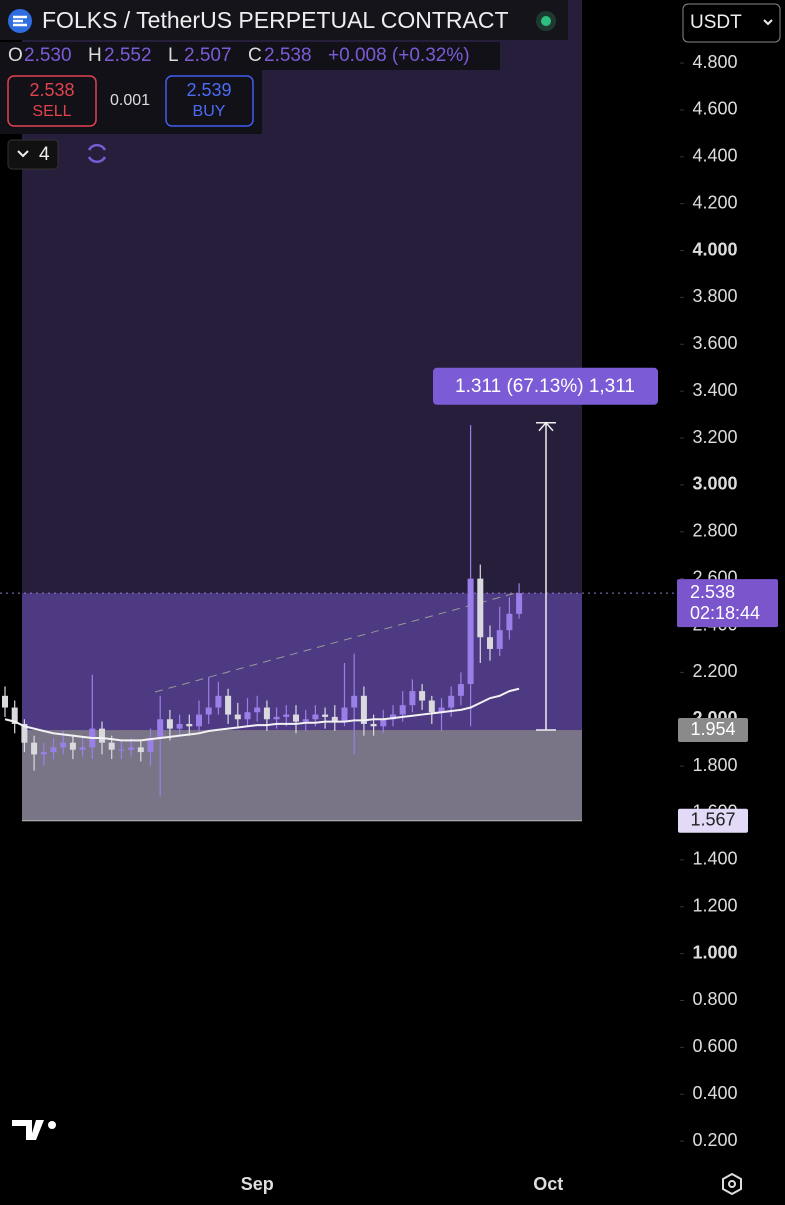  I want to click on refresh-icon, so click(97, 153).